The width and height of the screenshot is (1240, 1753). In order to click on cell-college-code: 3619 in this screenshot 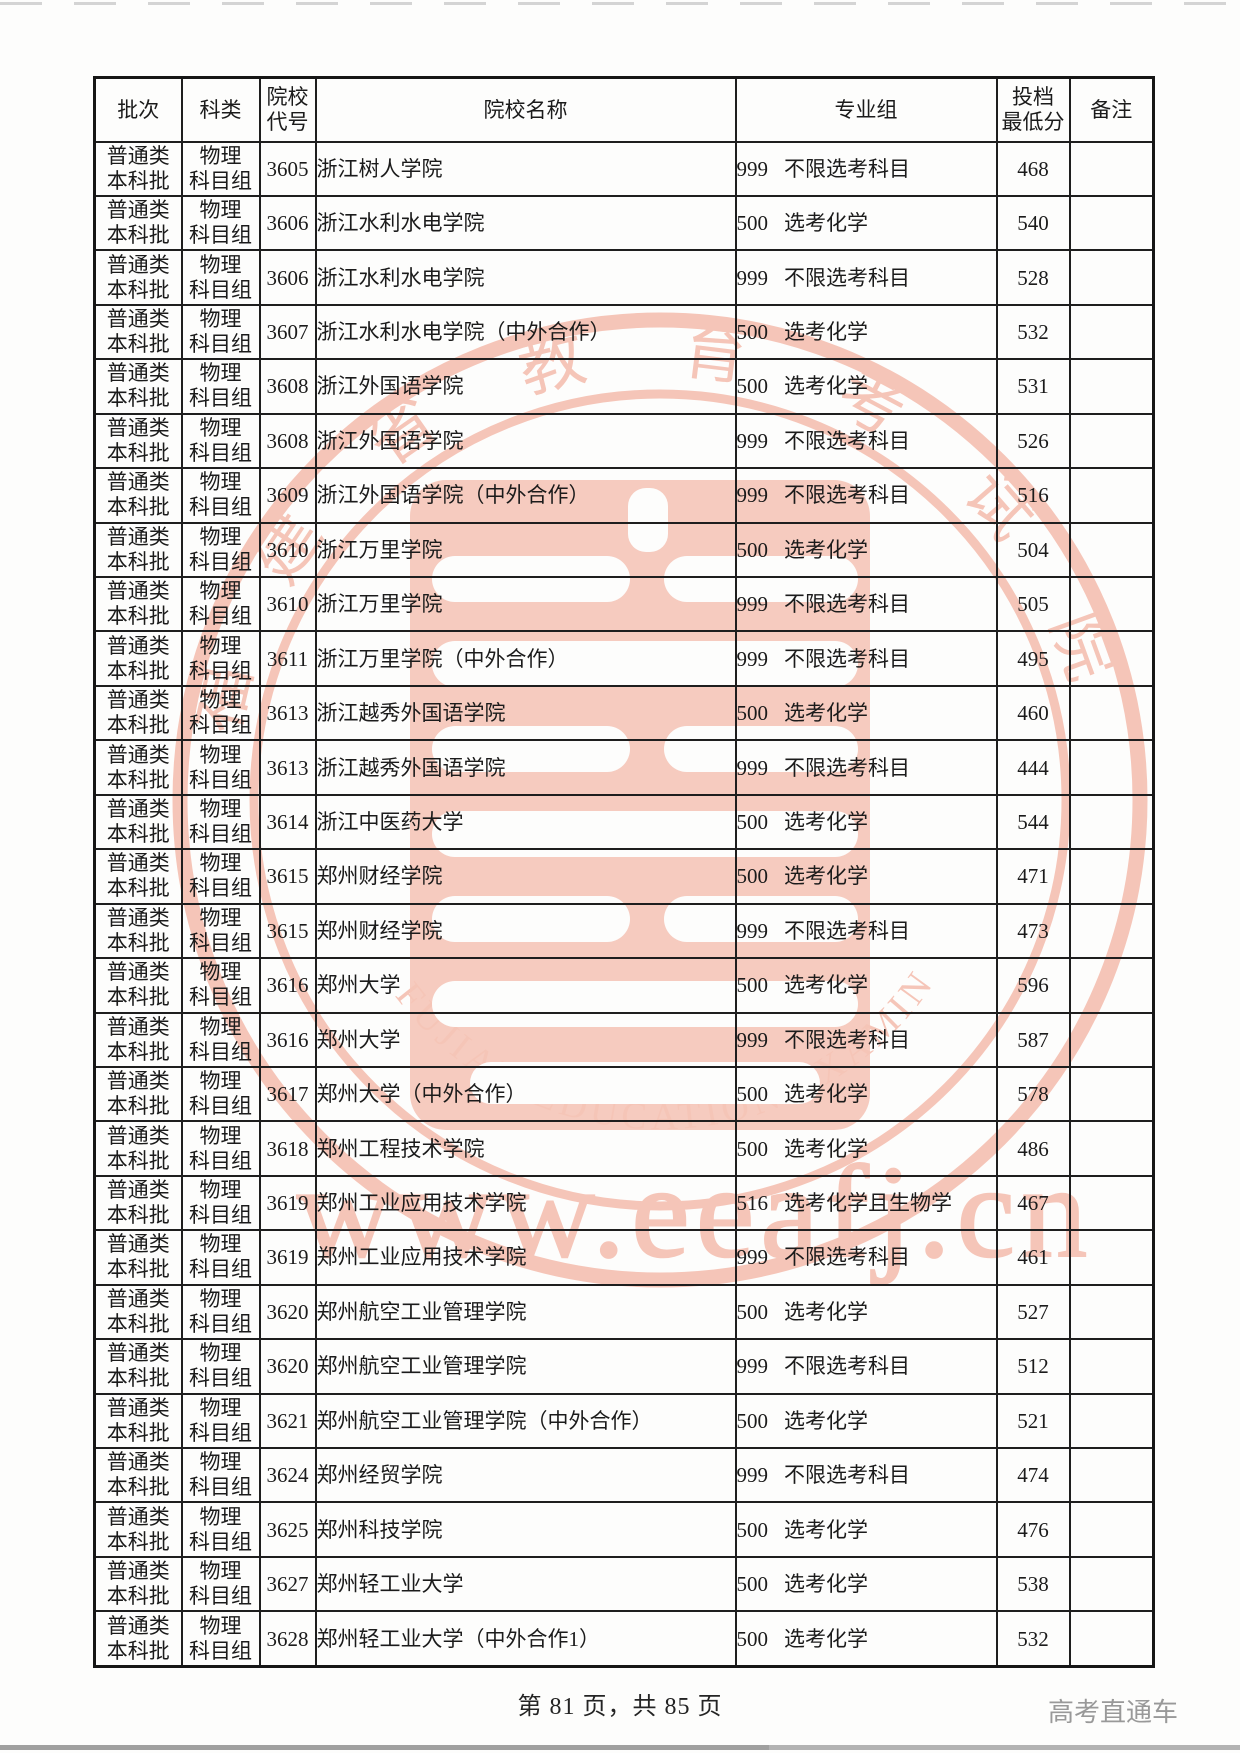, I will do `click(287, 1257)`.